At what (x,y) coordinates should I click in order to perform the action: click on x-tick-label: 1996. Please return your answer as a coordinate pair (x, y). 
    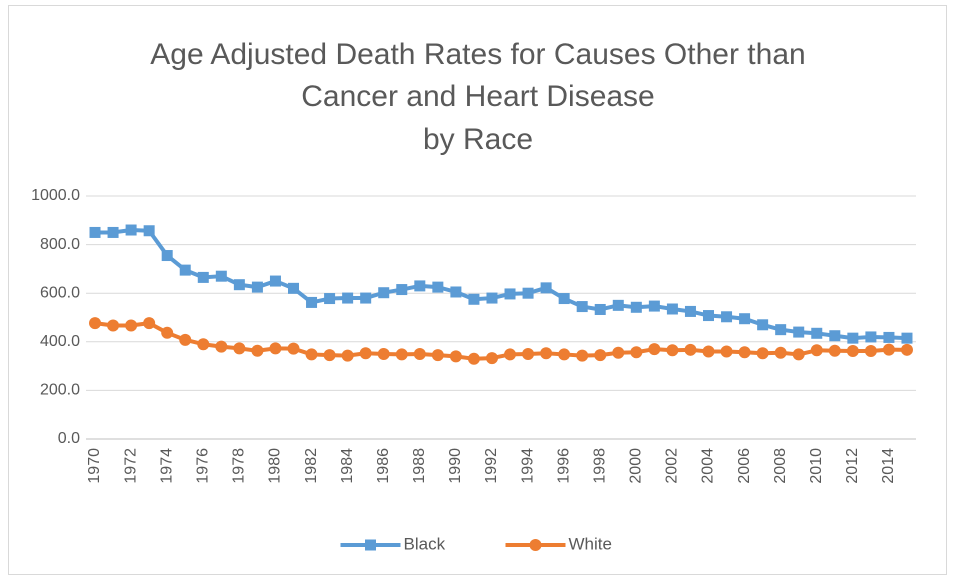
    Looking at the image, I should click on (563, 466).